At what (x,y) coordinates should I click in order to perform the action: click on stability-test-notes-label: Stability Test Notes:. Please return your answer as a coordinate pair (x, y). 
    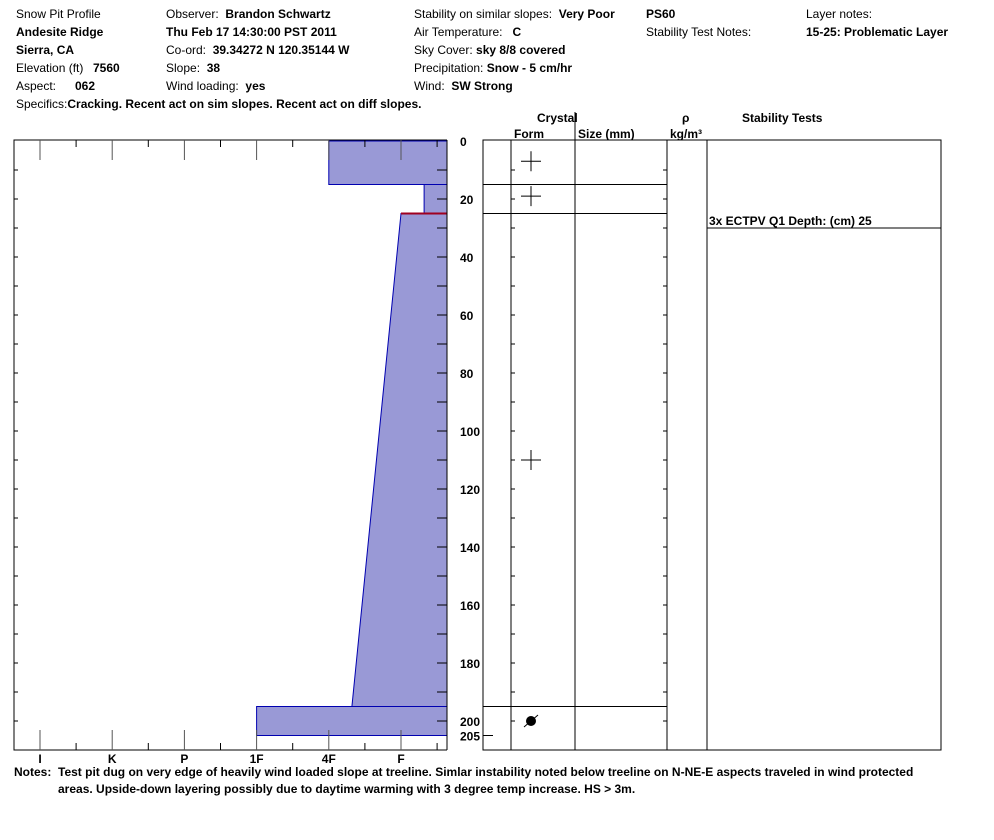
    Looking at the image, I should click on (699, 32).